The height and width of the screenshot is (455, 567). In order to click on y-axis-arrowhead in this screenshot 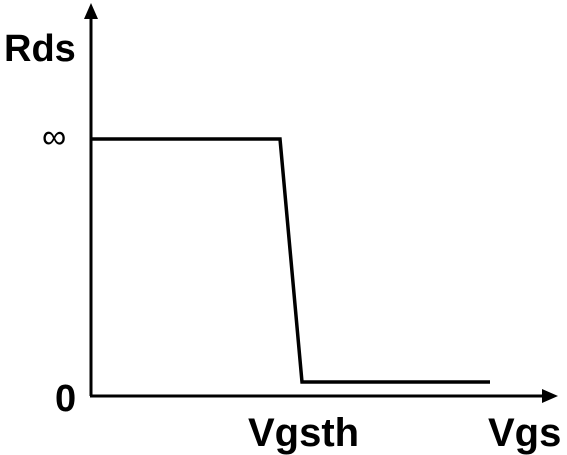, I will do `click(91, 11)`.